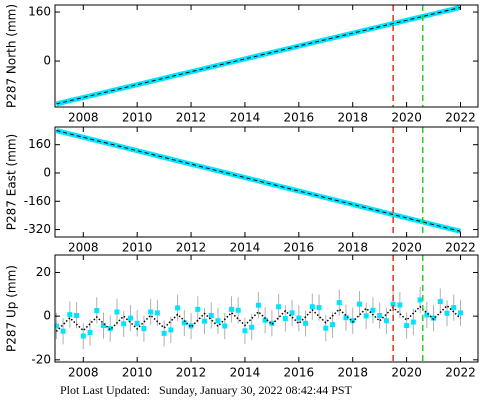  What do you see at coordinates (37, 201) in the screenshot?
I see `y-tick-label: -160` at bounding box center [37, 201].